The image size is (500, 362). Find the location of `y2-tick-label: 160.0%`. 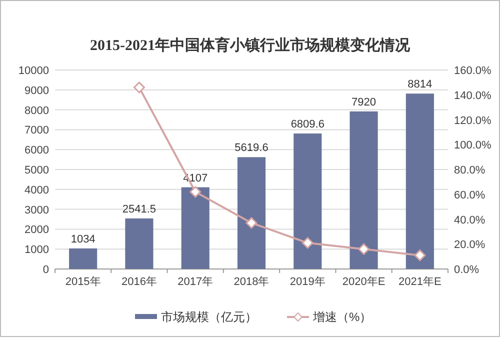

y2-tick-label: 160.0% is located at coordinates (473, 71).